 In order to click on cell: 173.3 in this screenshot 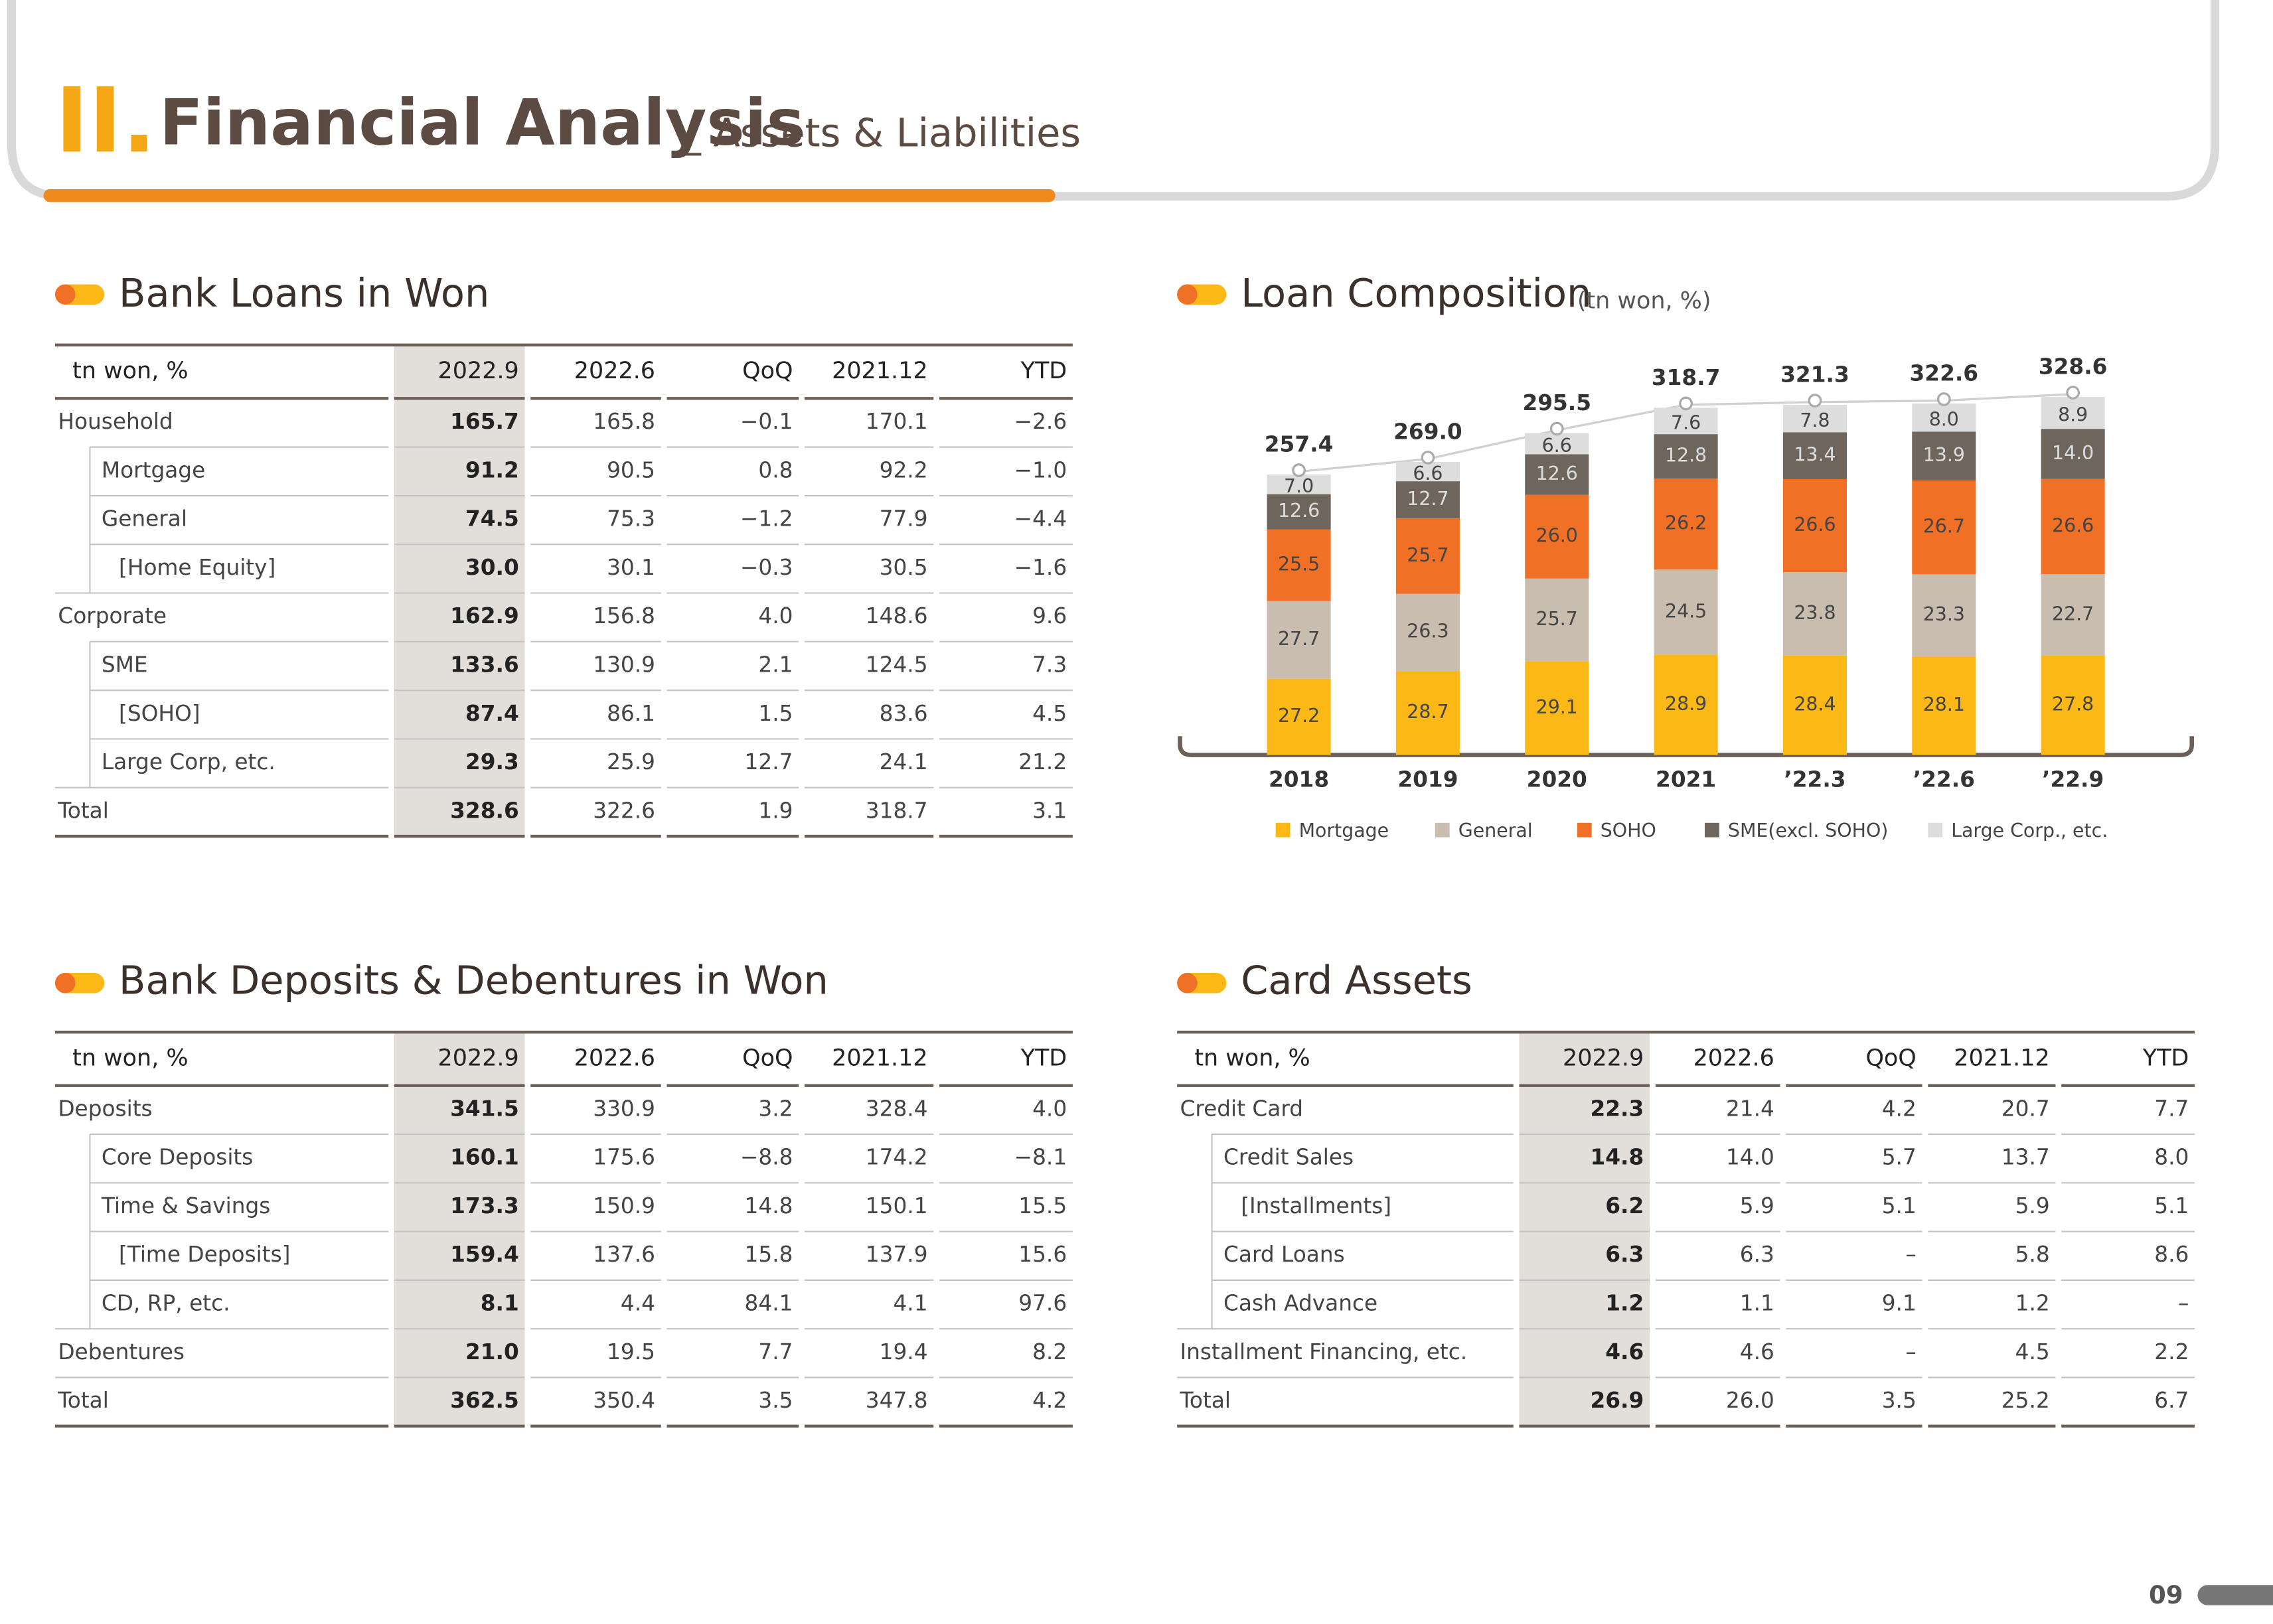, I will do `click(484, 1205)`.